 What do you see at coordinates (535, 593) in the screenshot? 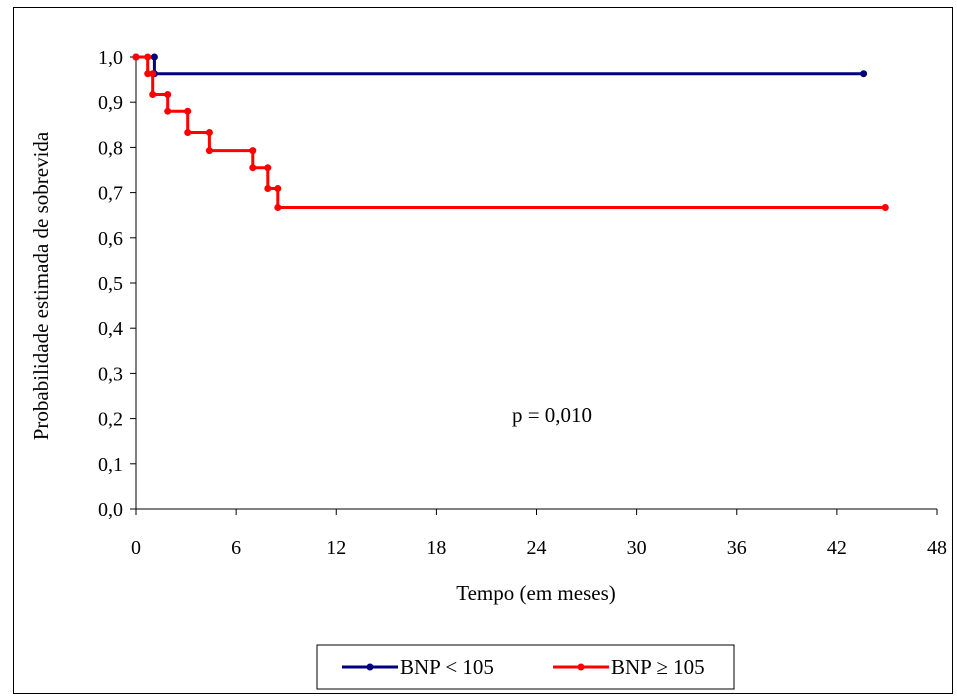
I see `x-axis-title: Tempo (em meses)` at bounding box center [535, 593].